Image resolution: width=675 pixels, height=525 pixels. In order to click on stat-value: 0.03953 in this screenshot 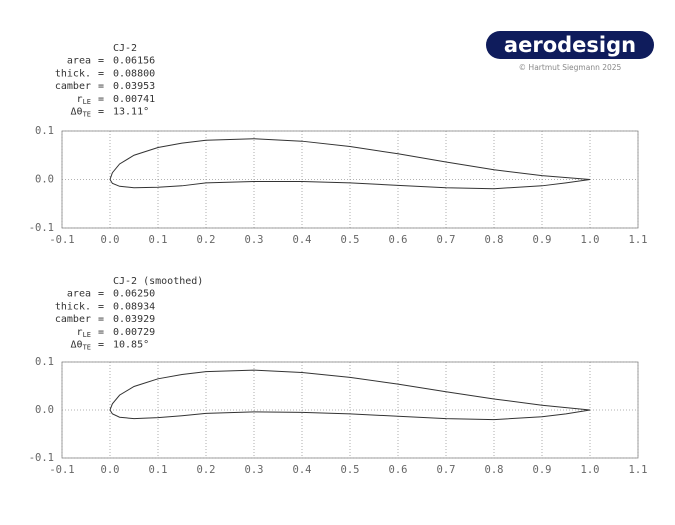, I will do `click(134, 86)`.